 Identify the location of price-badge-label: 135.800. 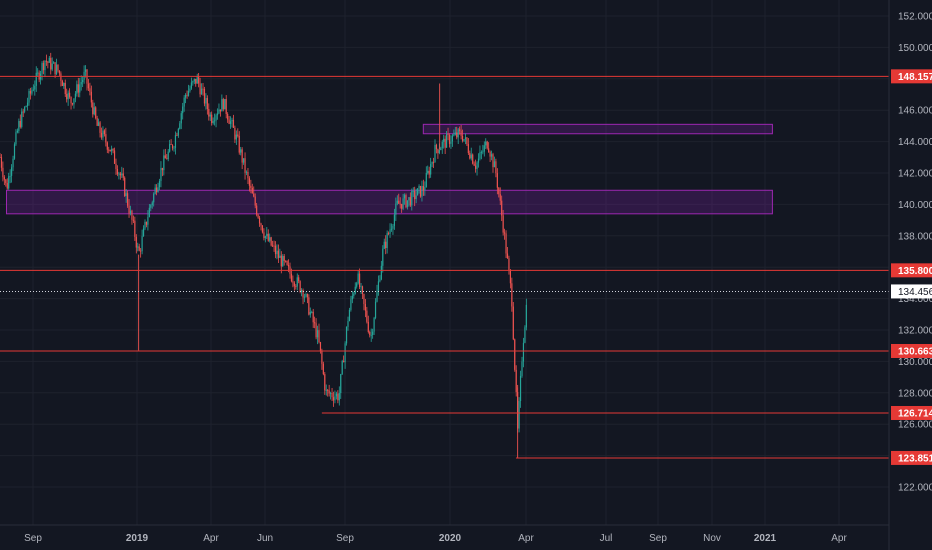
(915, 271).